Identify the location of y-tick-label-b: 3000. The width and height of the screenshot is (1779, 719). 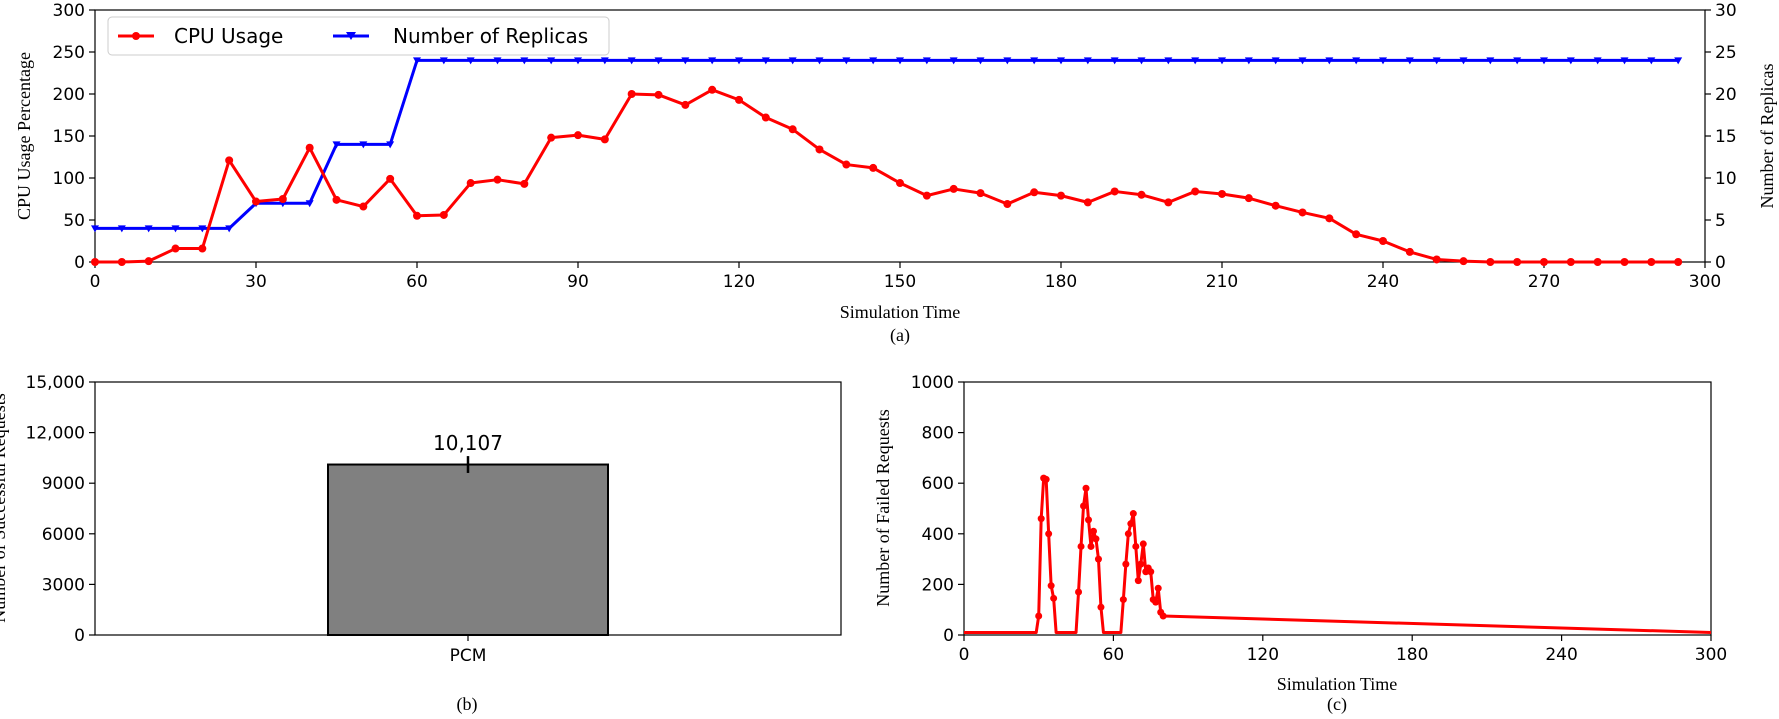
(63, 585).